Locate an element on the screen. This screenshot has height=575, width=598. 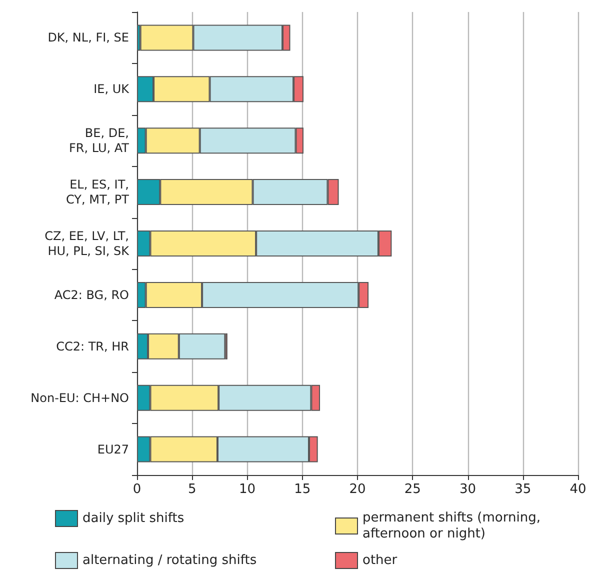
legend-label: other is located at coordinates (380, 560).